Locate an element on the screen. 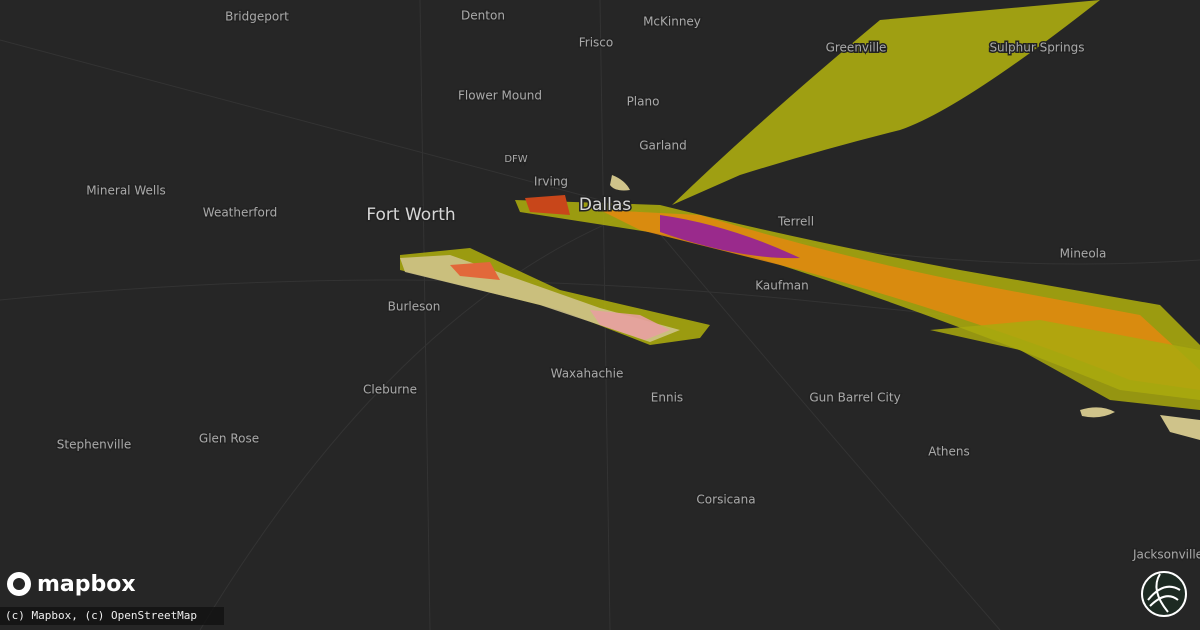  city-label: DFW is located at coordinates (515, 159).